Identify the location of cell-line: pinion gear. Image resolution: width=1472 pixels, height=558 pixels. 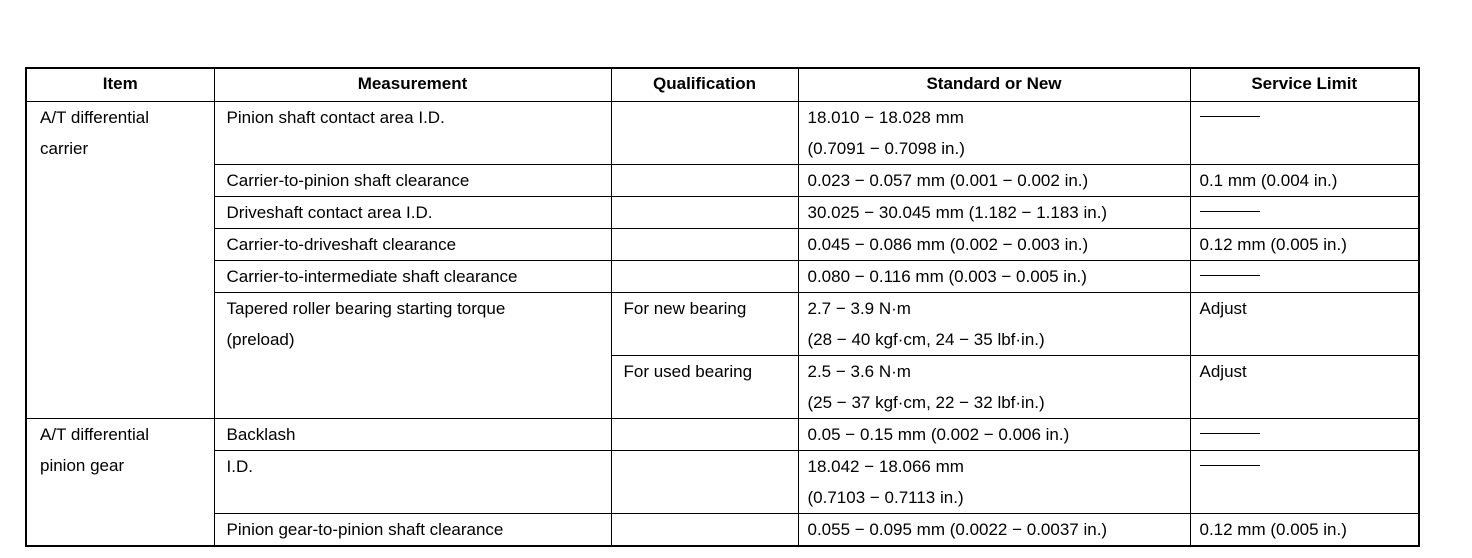
(82, 465).